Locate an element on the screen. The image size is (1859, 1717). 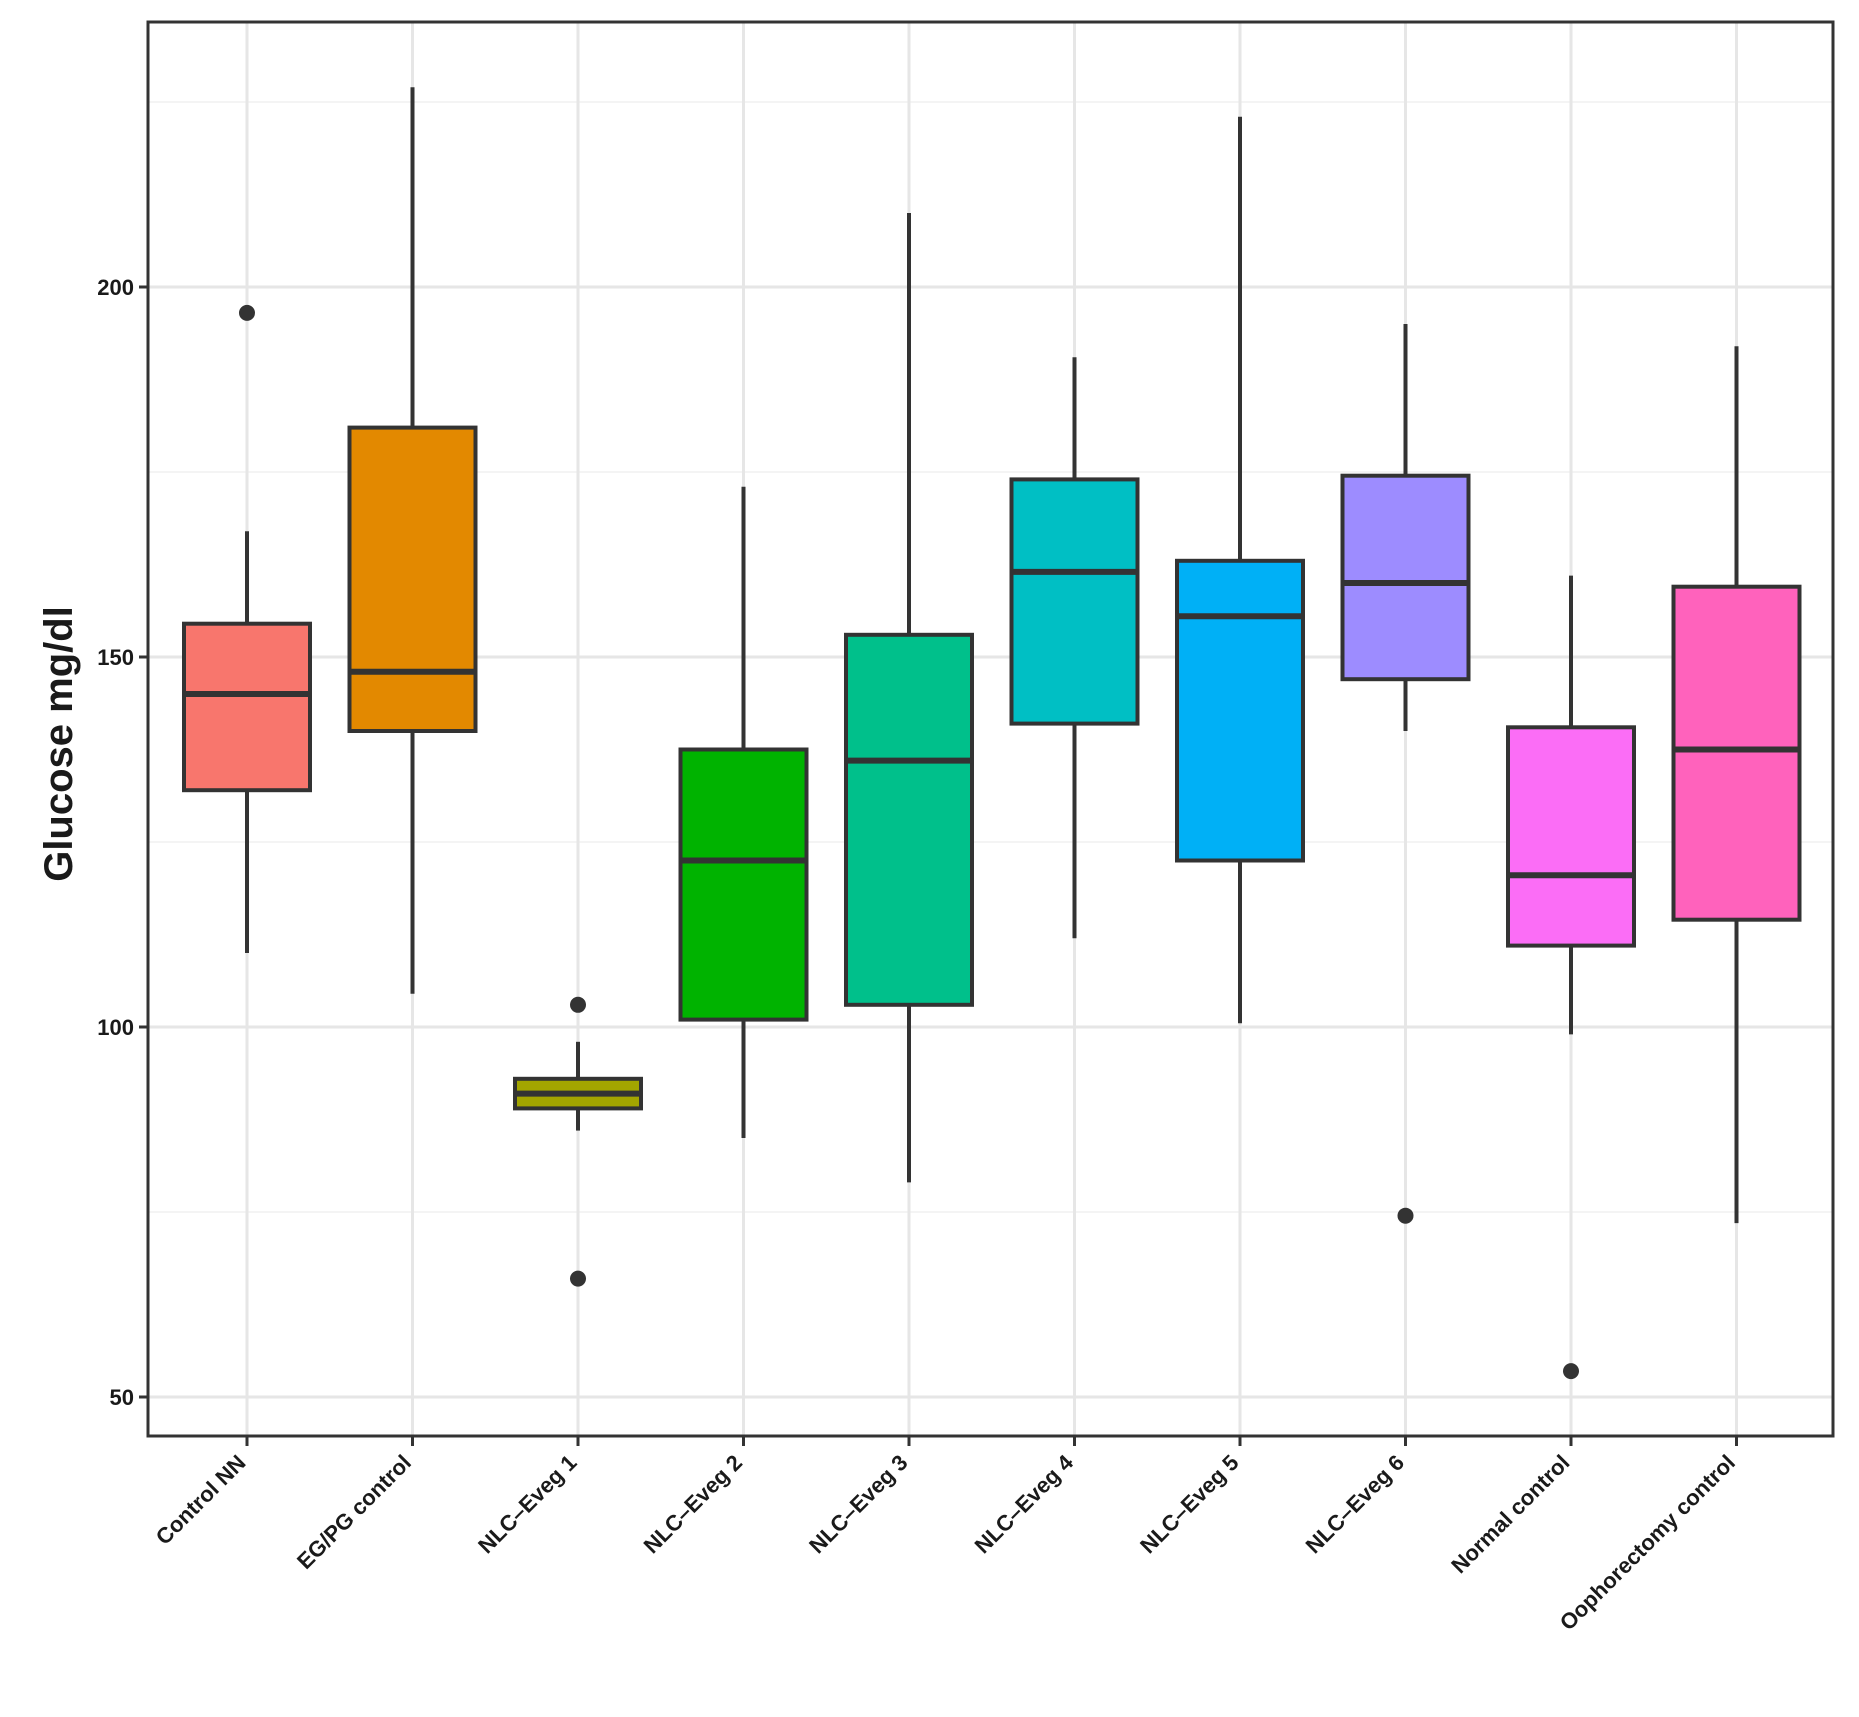
x-tick-label: NLC–Eveg 2 is located at coordinates (693, 1504).